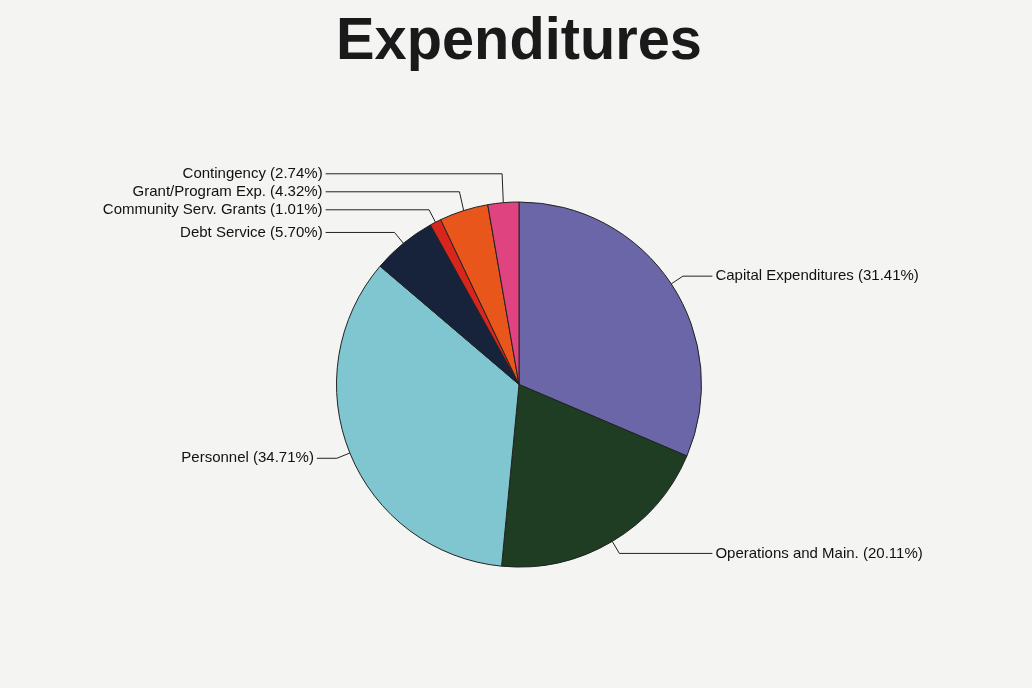 The height and width of the screenshot is (688, 1032). I want to click on slice-label: Grant/Program Exp. (4.32%), so click(227, 190).